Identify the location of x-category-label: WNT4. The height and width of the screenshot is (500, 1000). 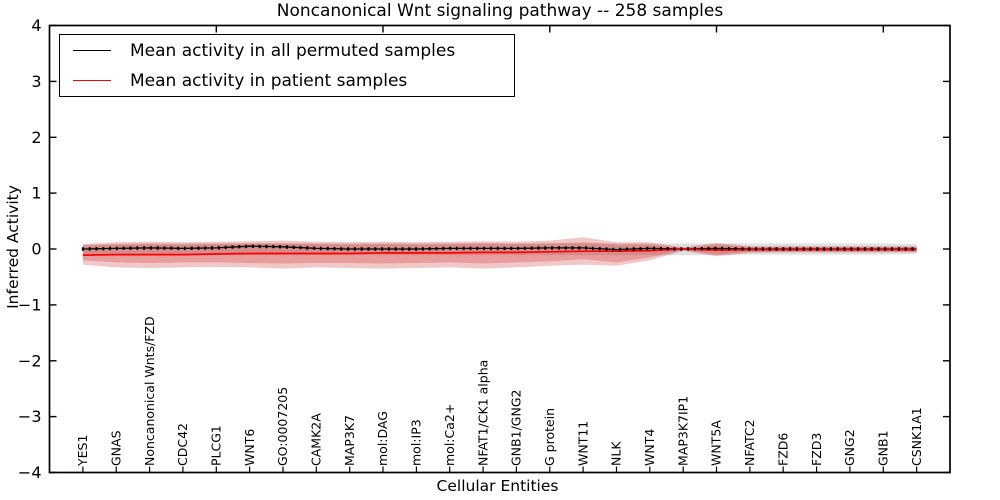
(649, 447).